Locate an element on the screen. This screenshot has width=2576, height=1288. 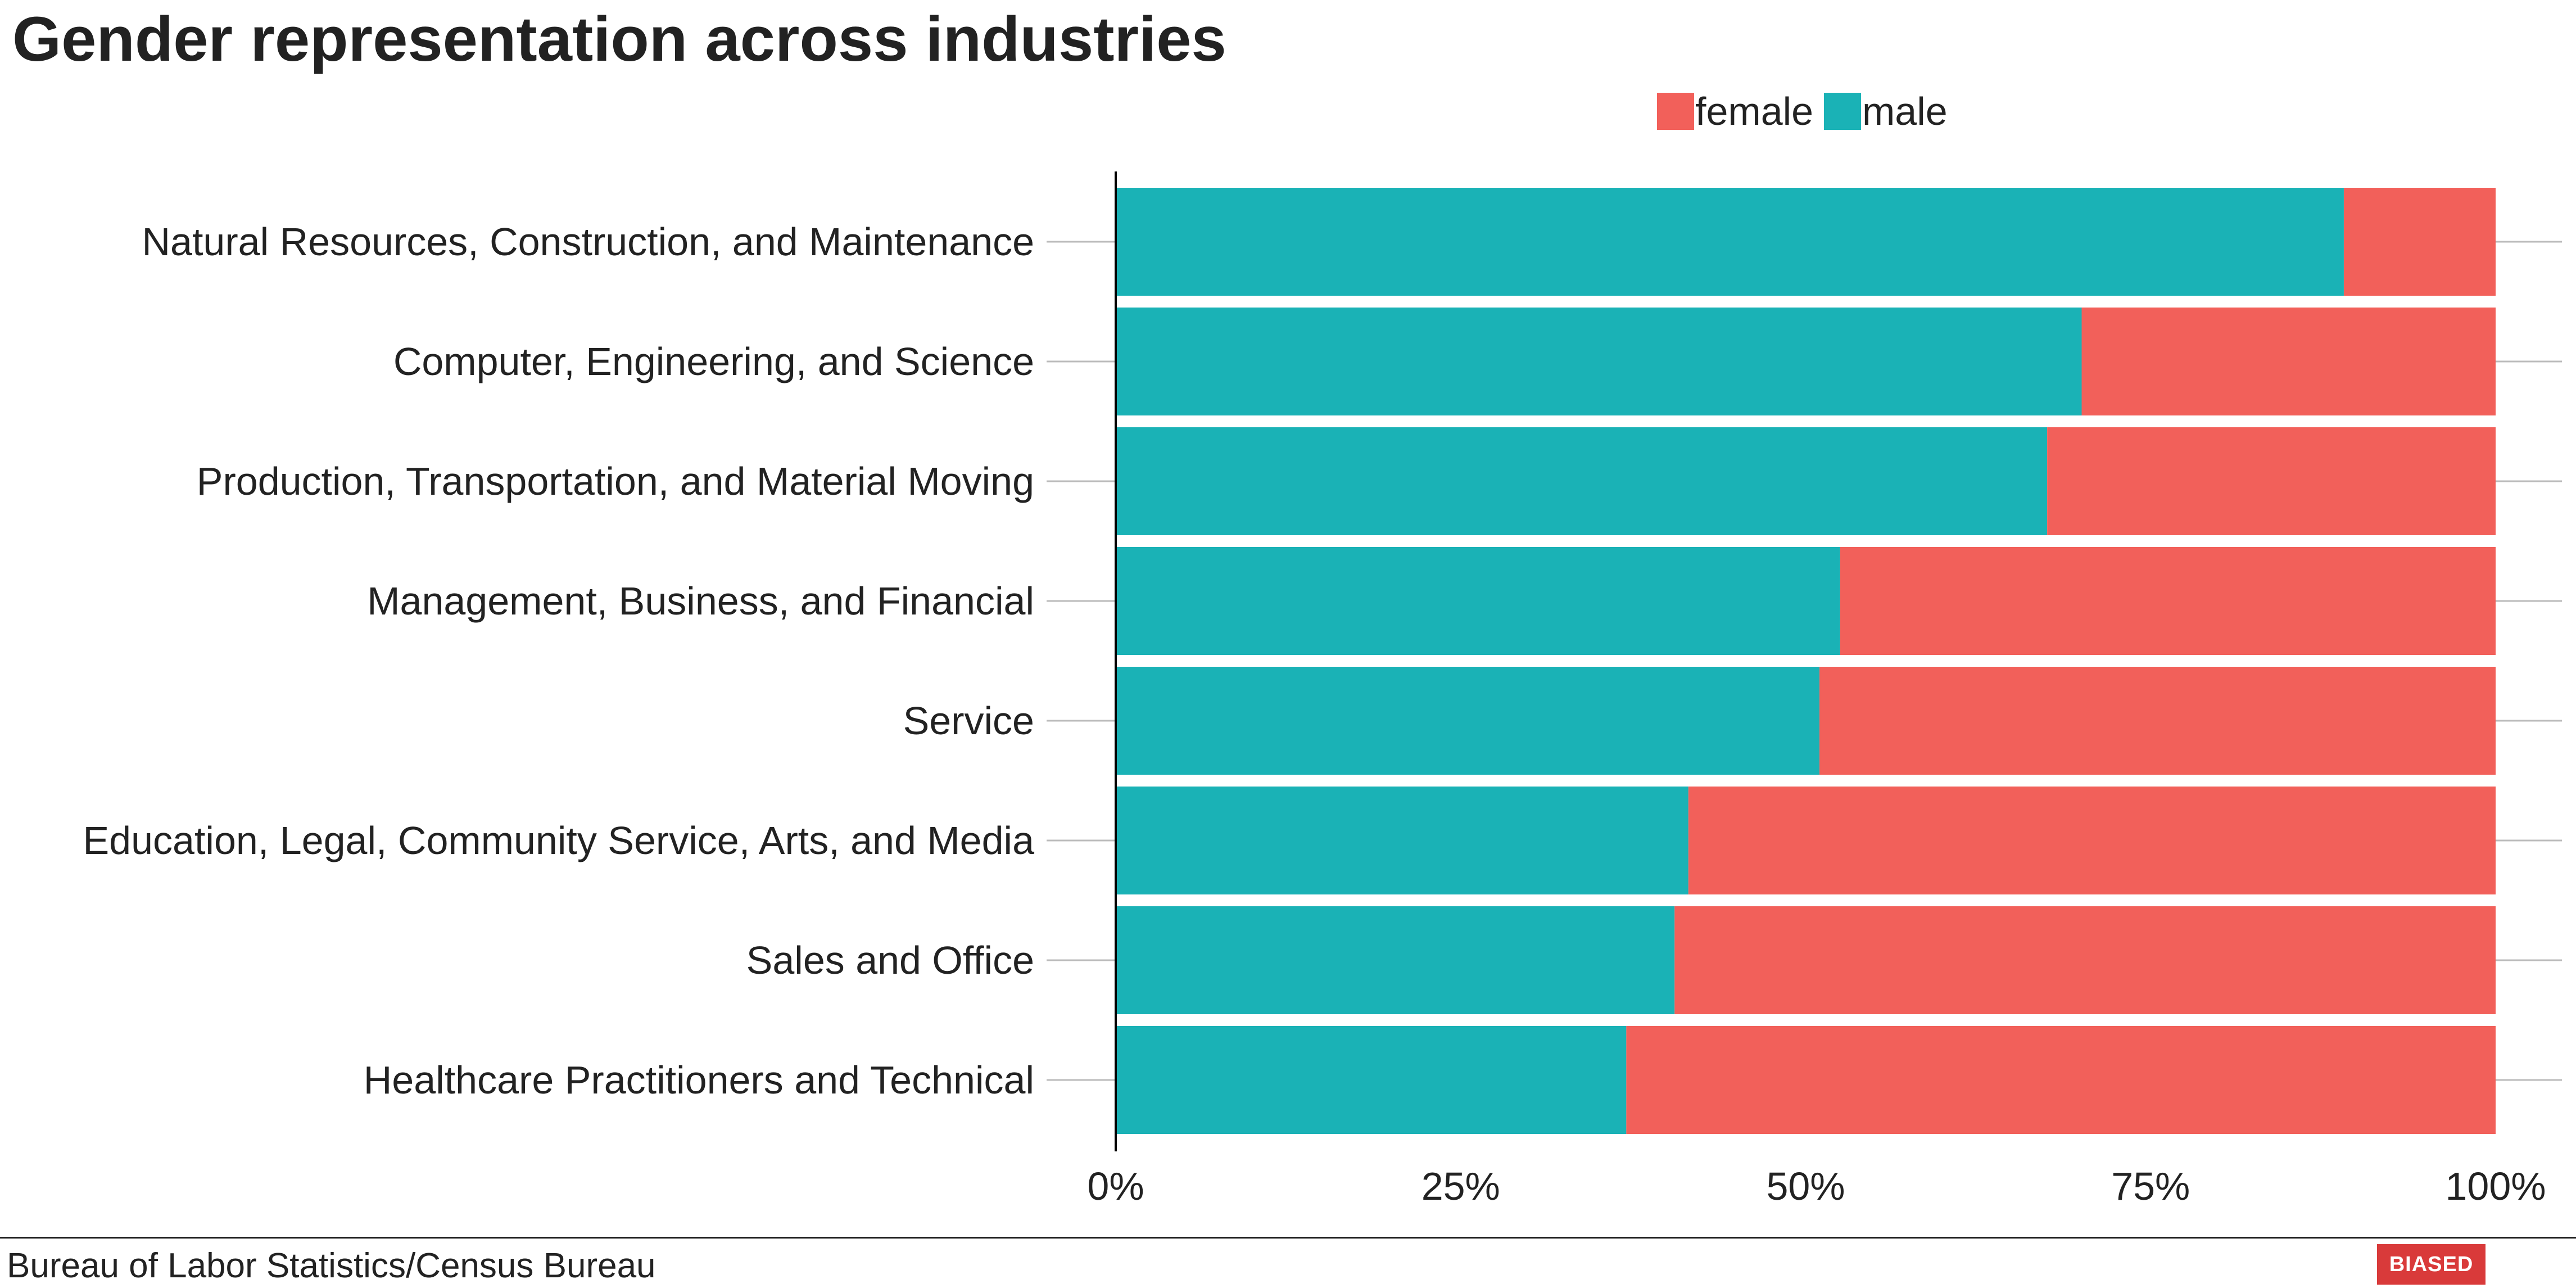
legend: female male is located at coordinates (1802, 111).